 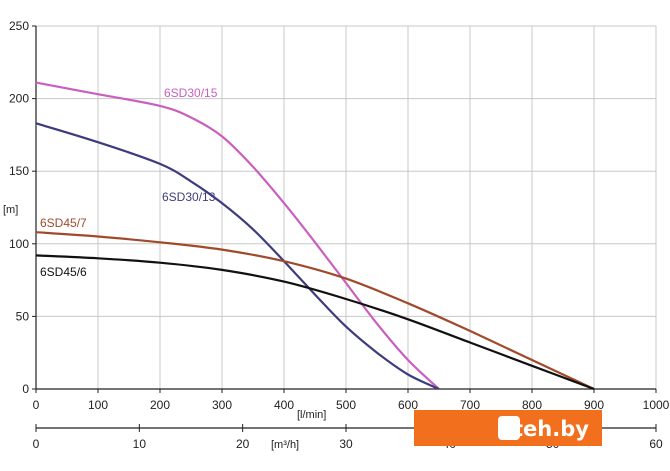 What do you see at coordinates (19, 26) in the screenshot?
I see `y-tick-label: 250` at bounding box center [19, 26].